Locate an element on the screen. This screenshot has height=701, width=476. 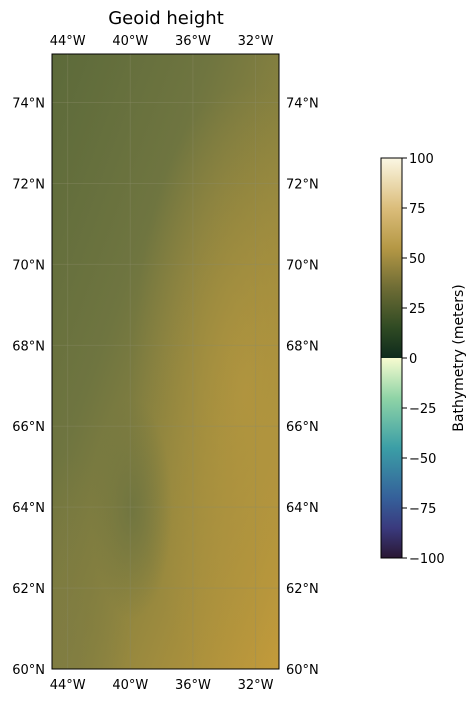
colorbar-tick-label: 0 is located at coordinates (413, 359).